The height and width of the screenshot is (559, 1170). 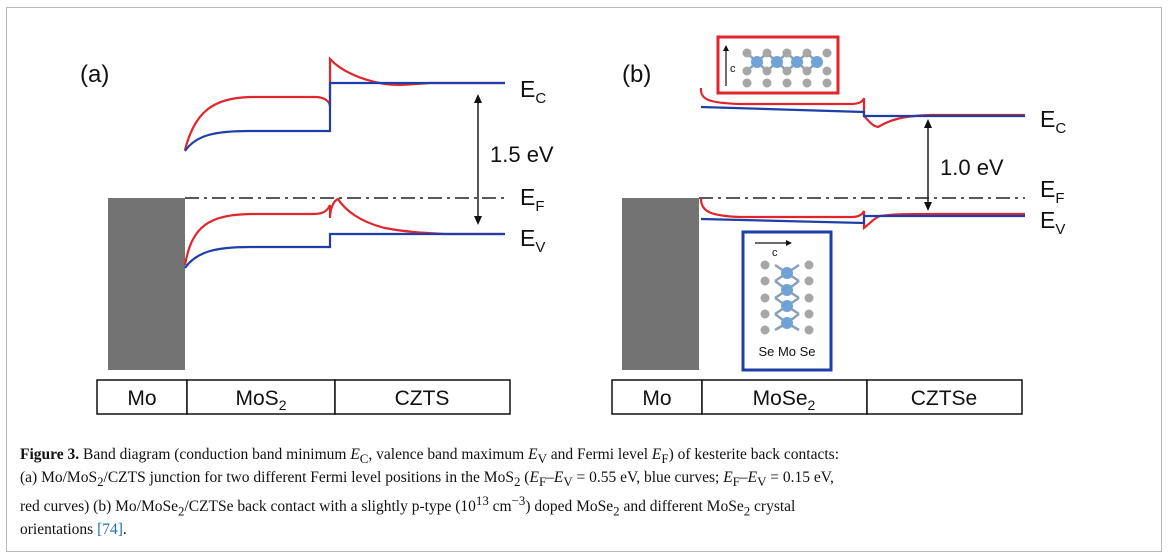 I want to click on red-valence-curve-a, so click(x=344, y=231).